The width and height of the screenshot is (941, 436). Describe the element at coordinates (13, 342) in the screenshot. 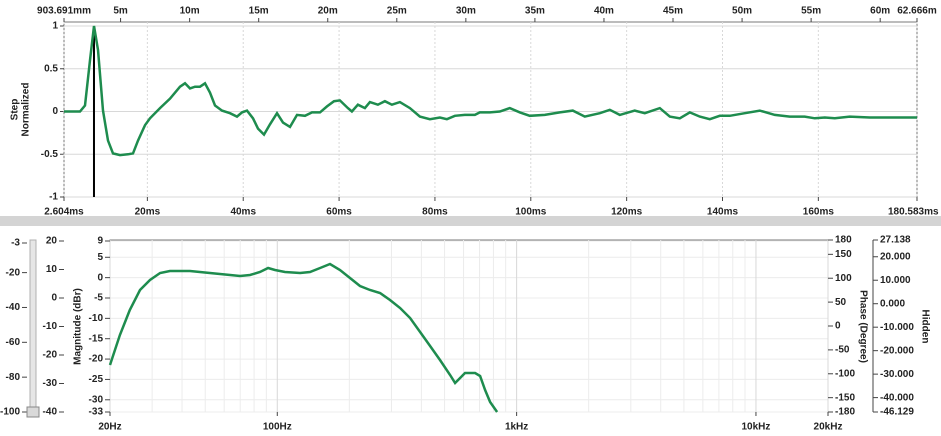

I see `axis-tick-label: -60` at that location.